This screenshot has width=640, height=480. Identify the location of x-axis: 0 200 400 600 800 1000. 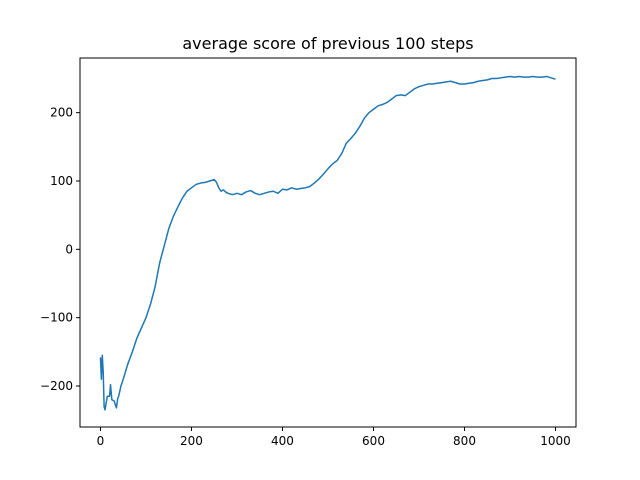
(334, 437).